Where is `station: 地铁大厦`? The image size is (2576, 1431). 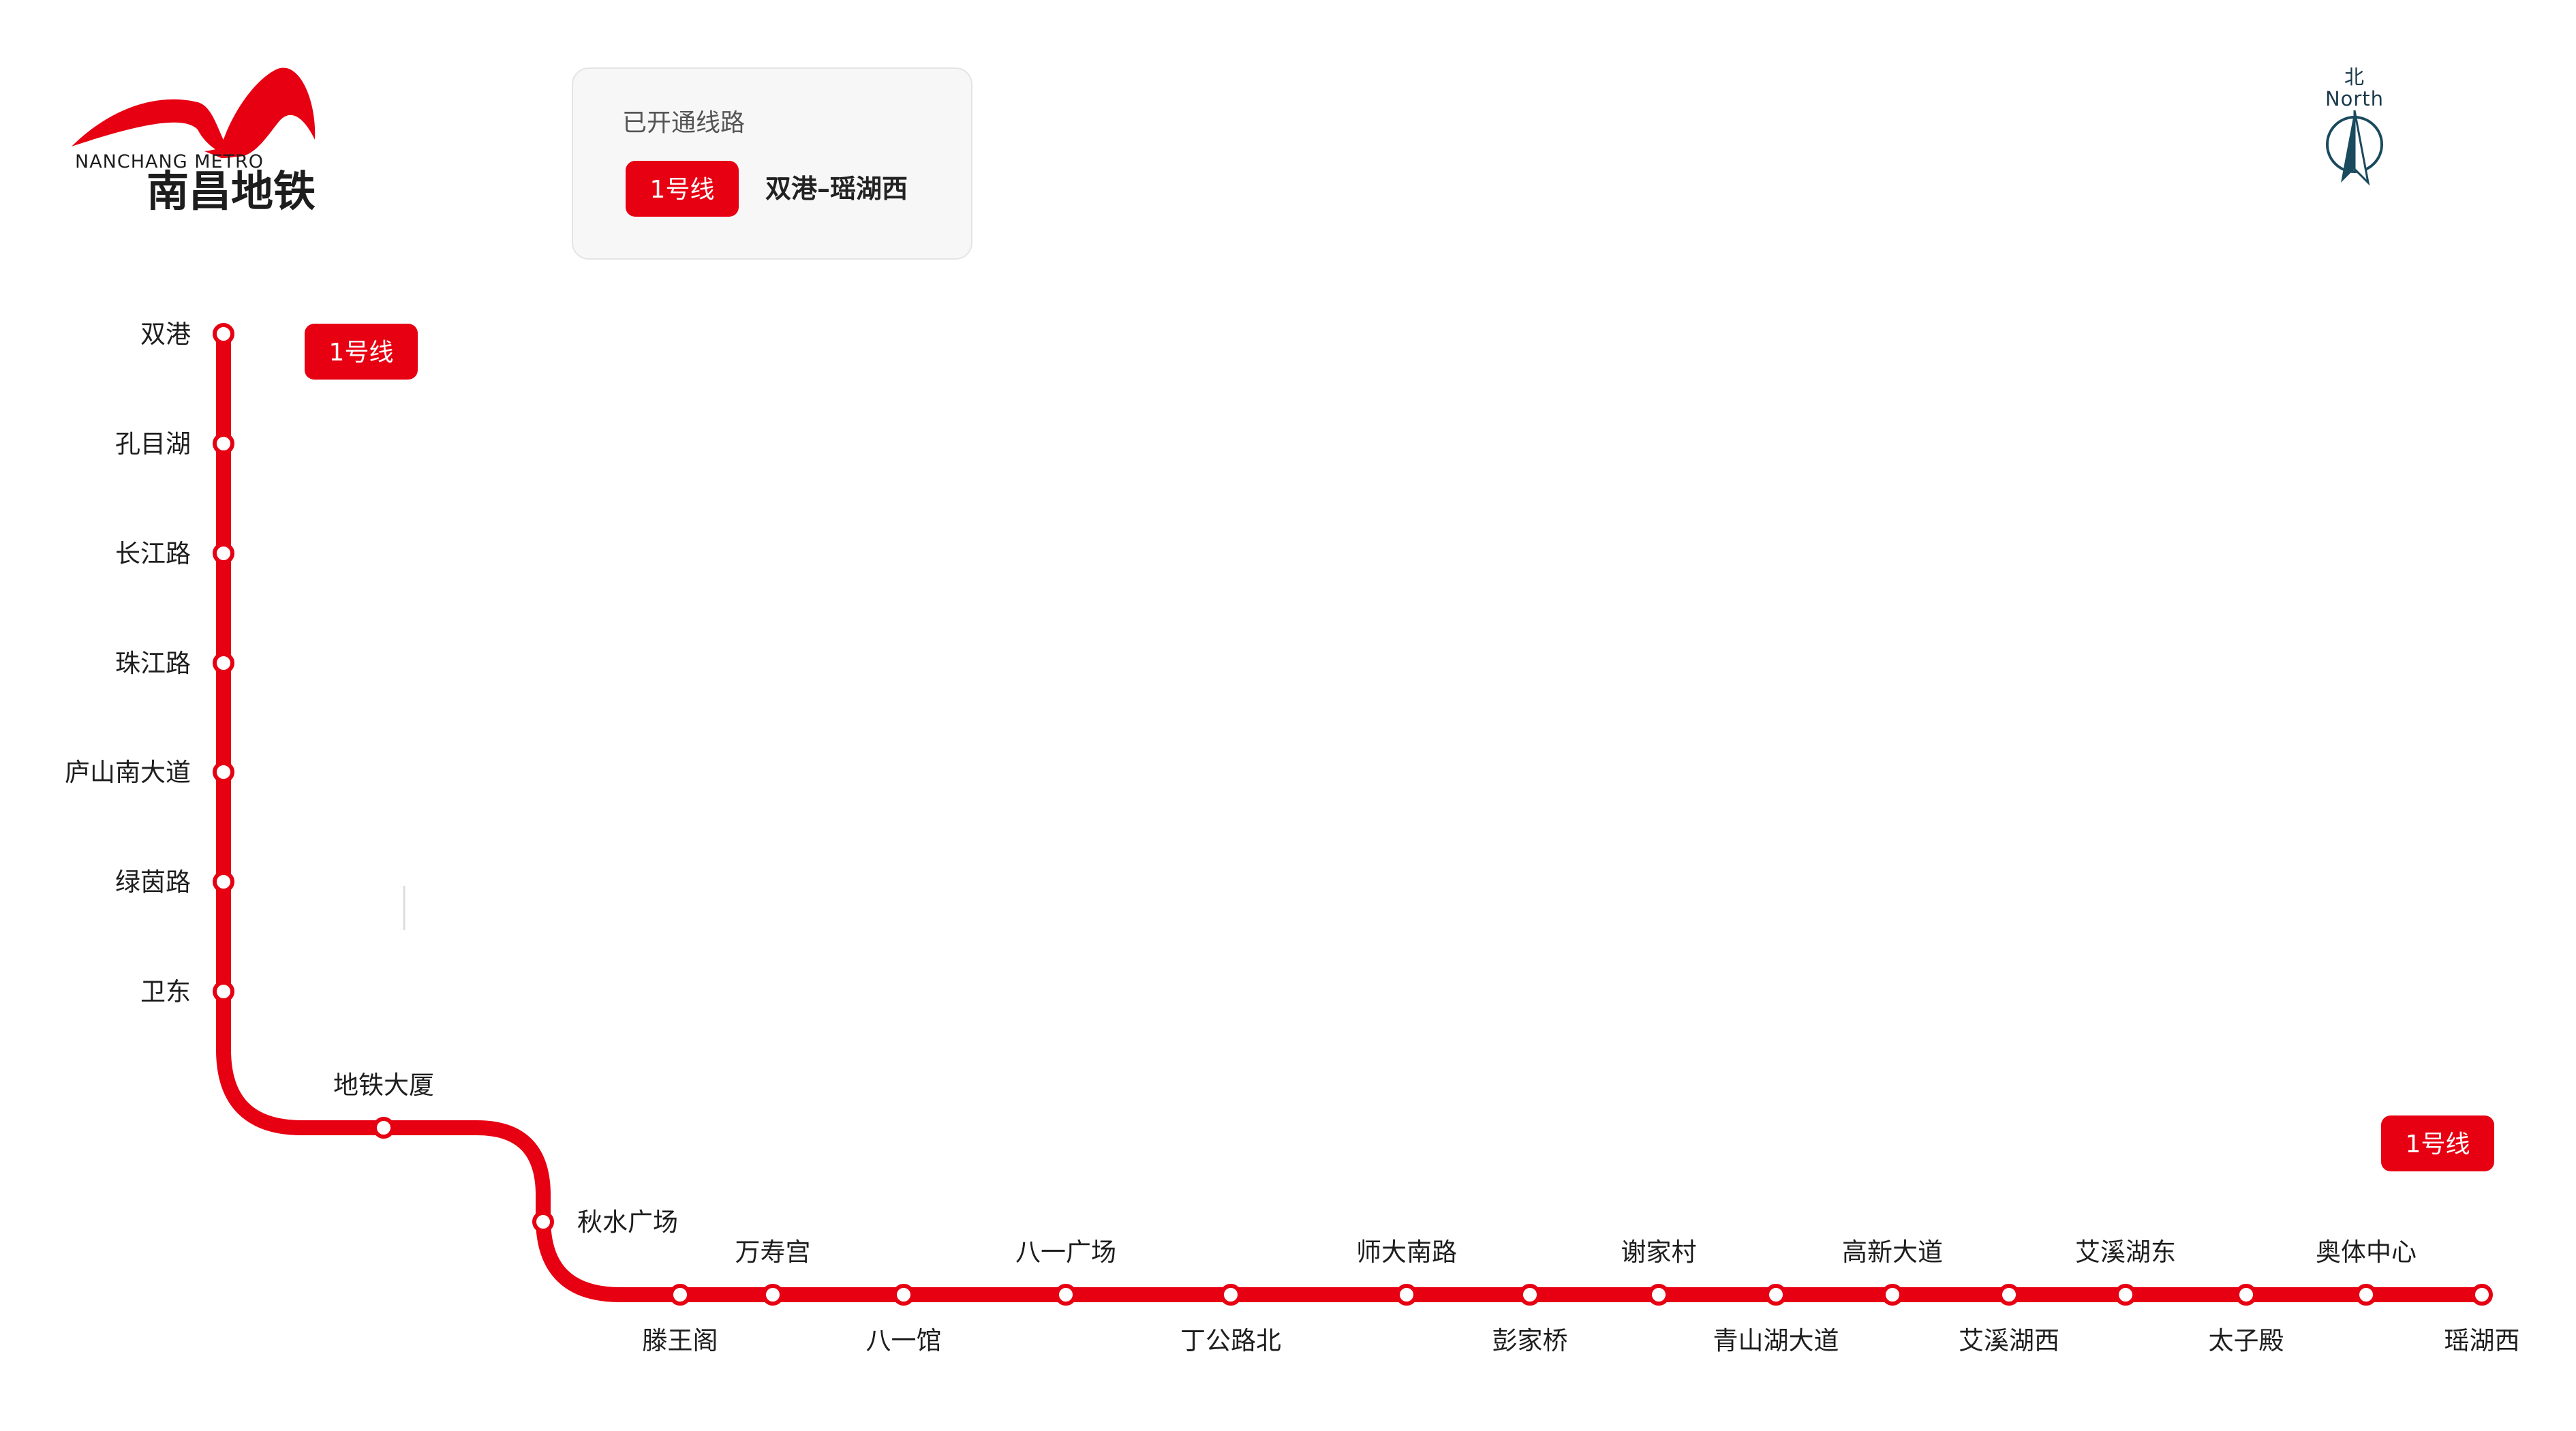
station: 地铁大厦 is located at coordinates (384, 1105).